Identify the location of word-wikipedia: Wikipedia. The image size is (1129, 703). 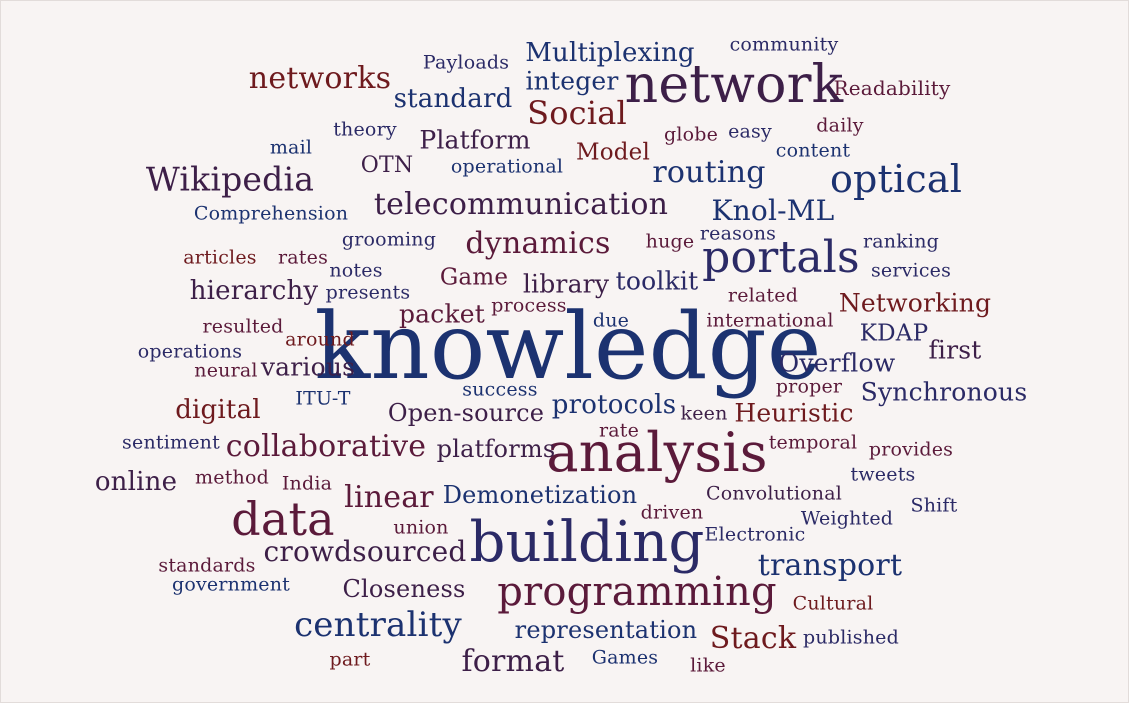
(230, 179).